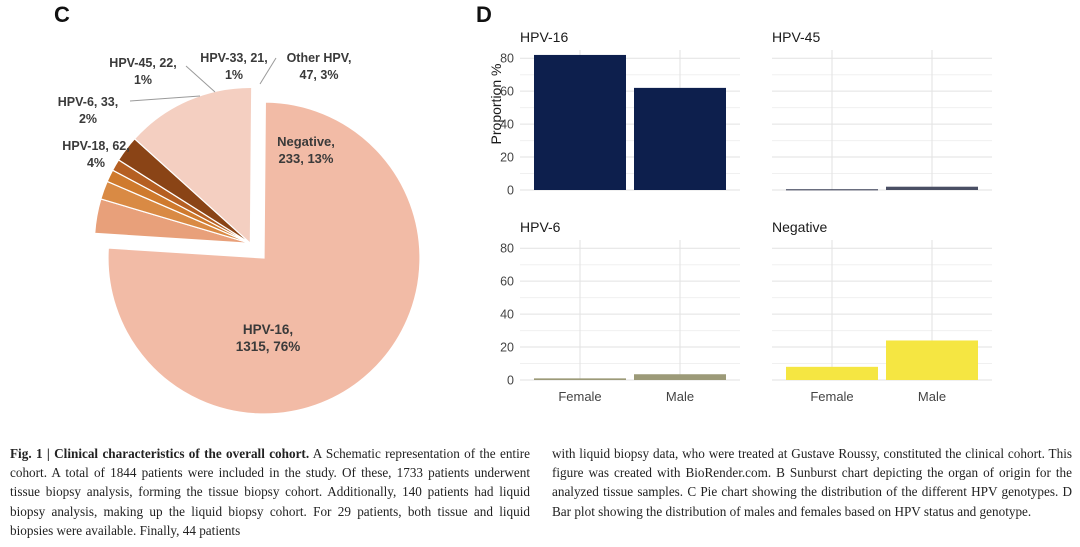 Image resolution: width=1080 pixels, height=547 pixels. What do you see at coordinates (142, 71) in the screenshot?
I see `pie-label-hpv-45: HPV-45, 22, 1%` at bounding box center [142, 71].